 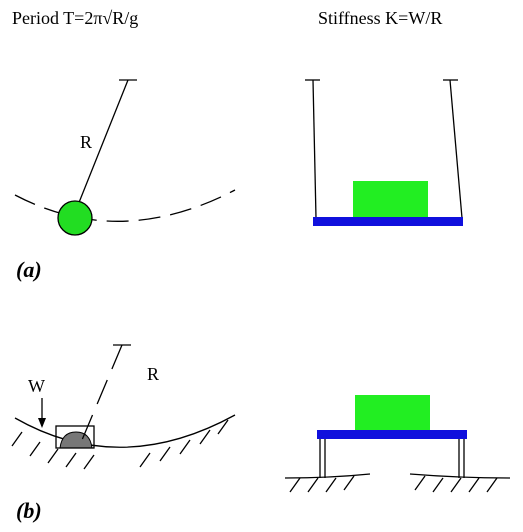 I want to click on period-label: Period T=2π√R/g, so click(x=75, y=18).